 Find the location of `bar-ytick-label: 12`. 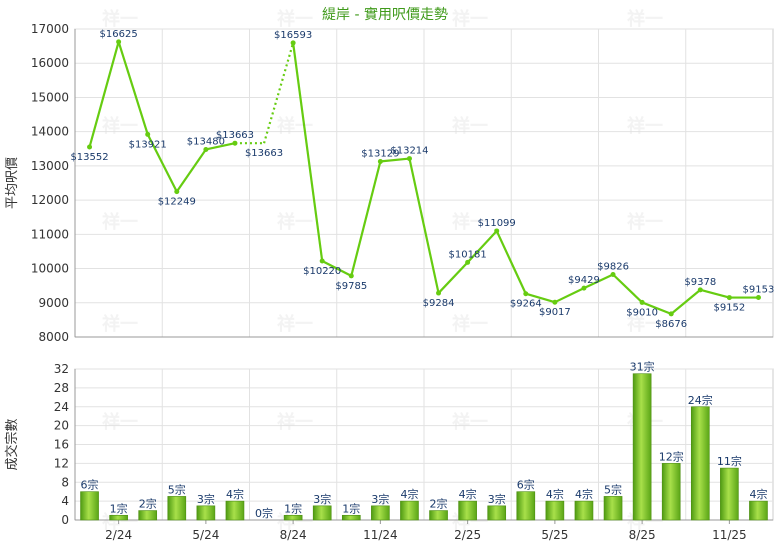

bar-ytick-label: 12 is located at coordinates (61, 463).